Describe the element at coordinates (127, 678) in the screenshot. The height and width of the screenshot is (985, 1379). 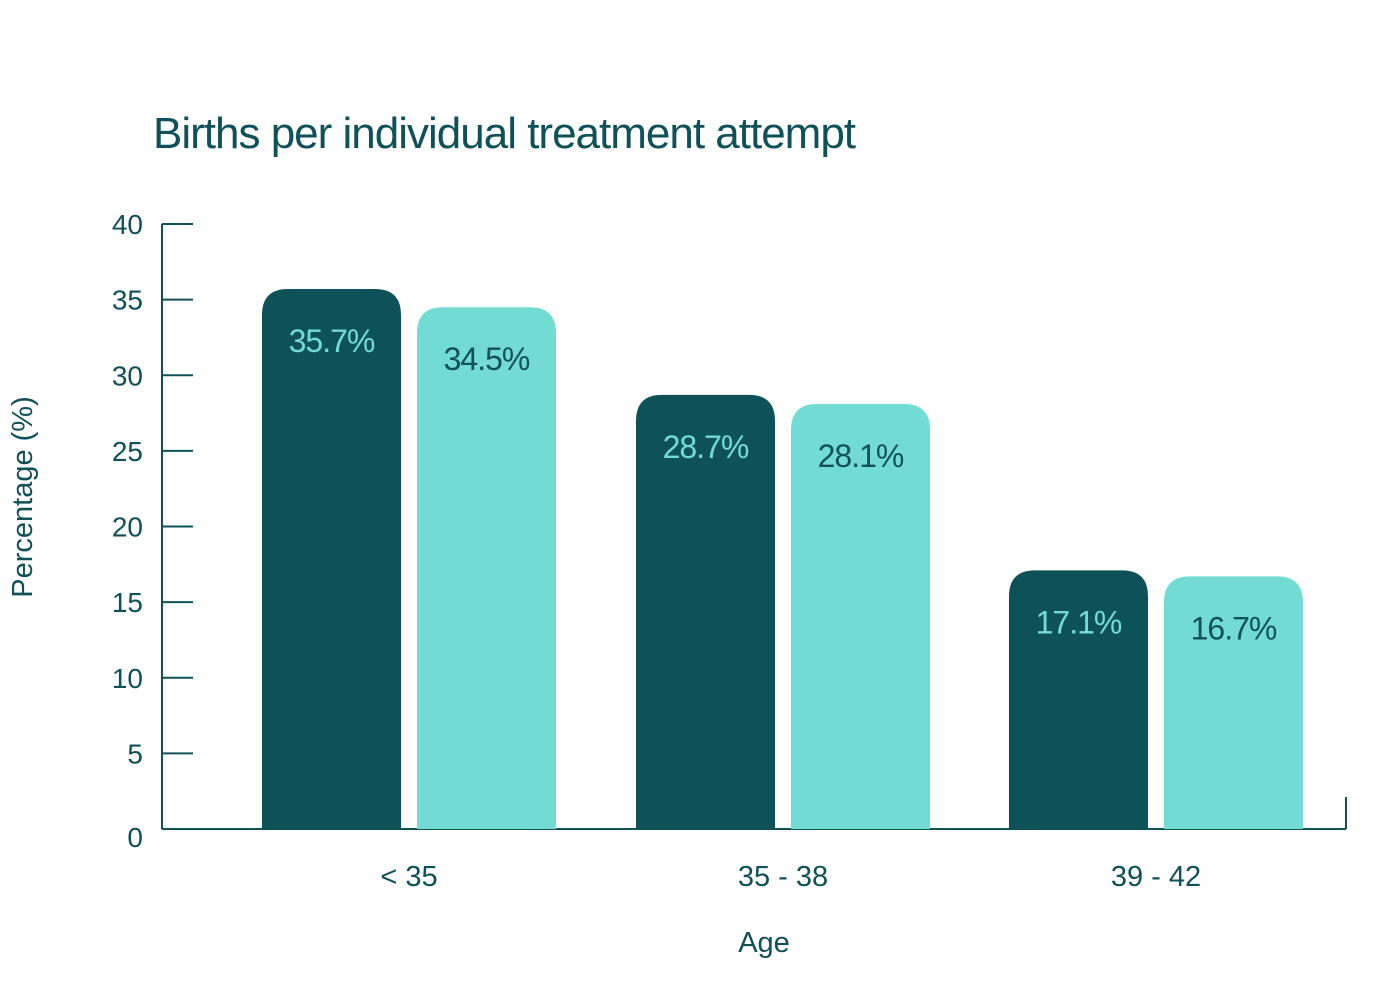
I see `y-tick-label: 10` at that location.